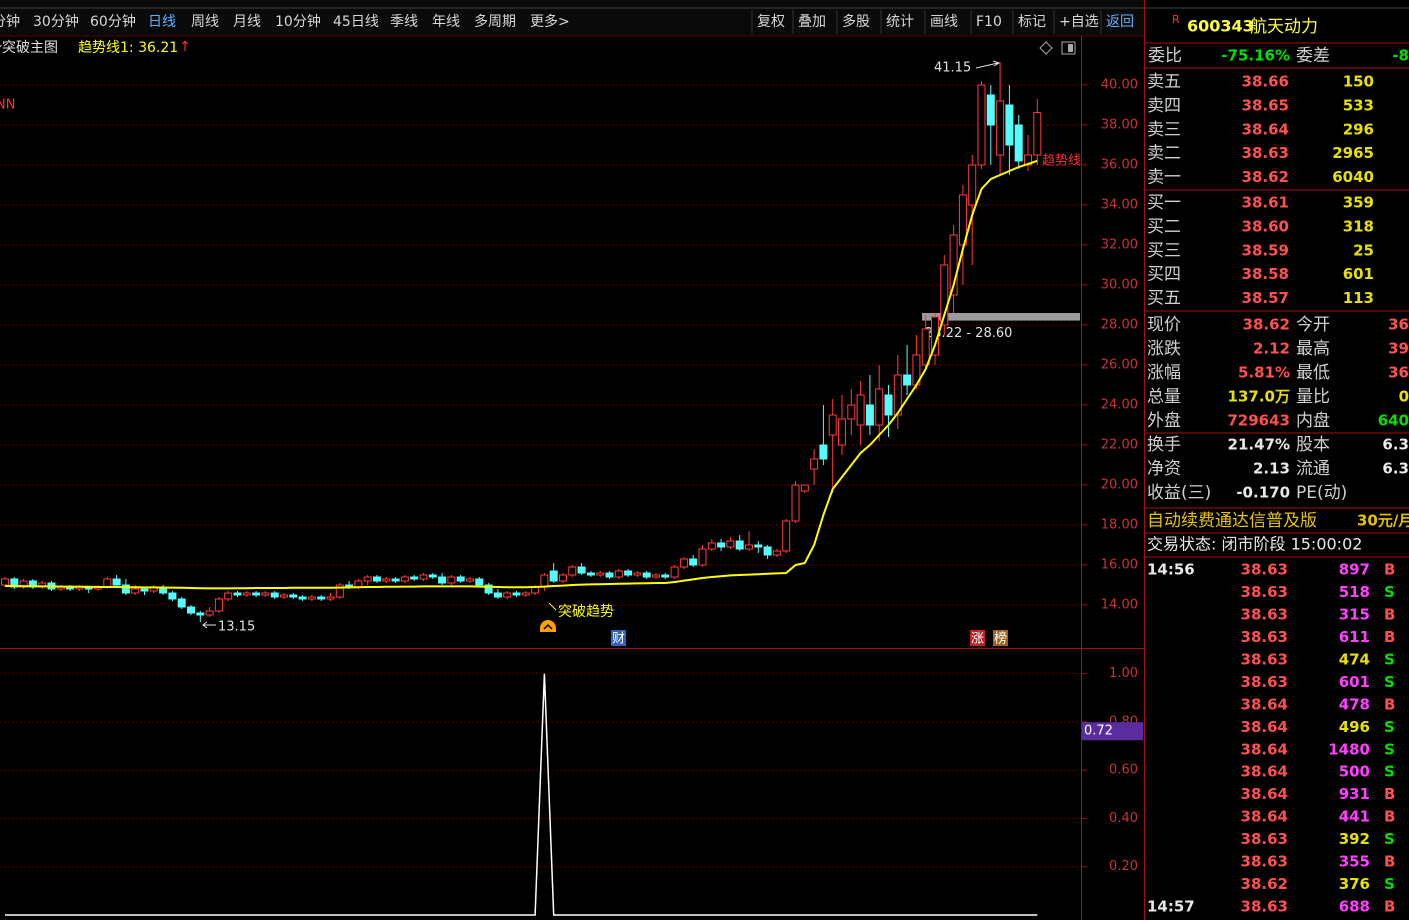  Describe the element at coordinates (10, 21) in the screenshot. I see `period-tab: 分钟` at that location.